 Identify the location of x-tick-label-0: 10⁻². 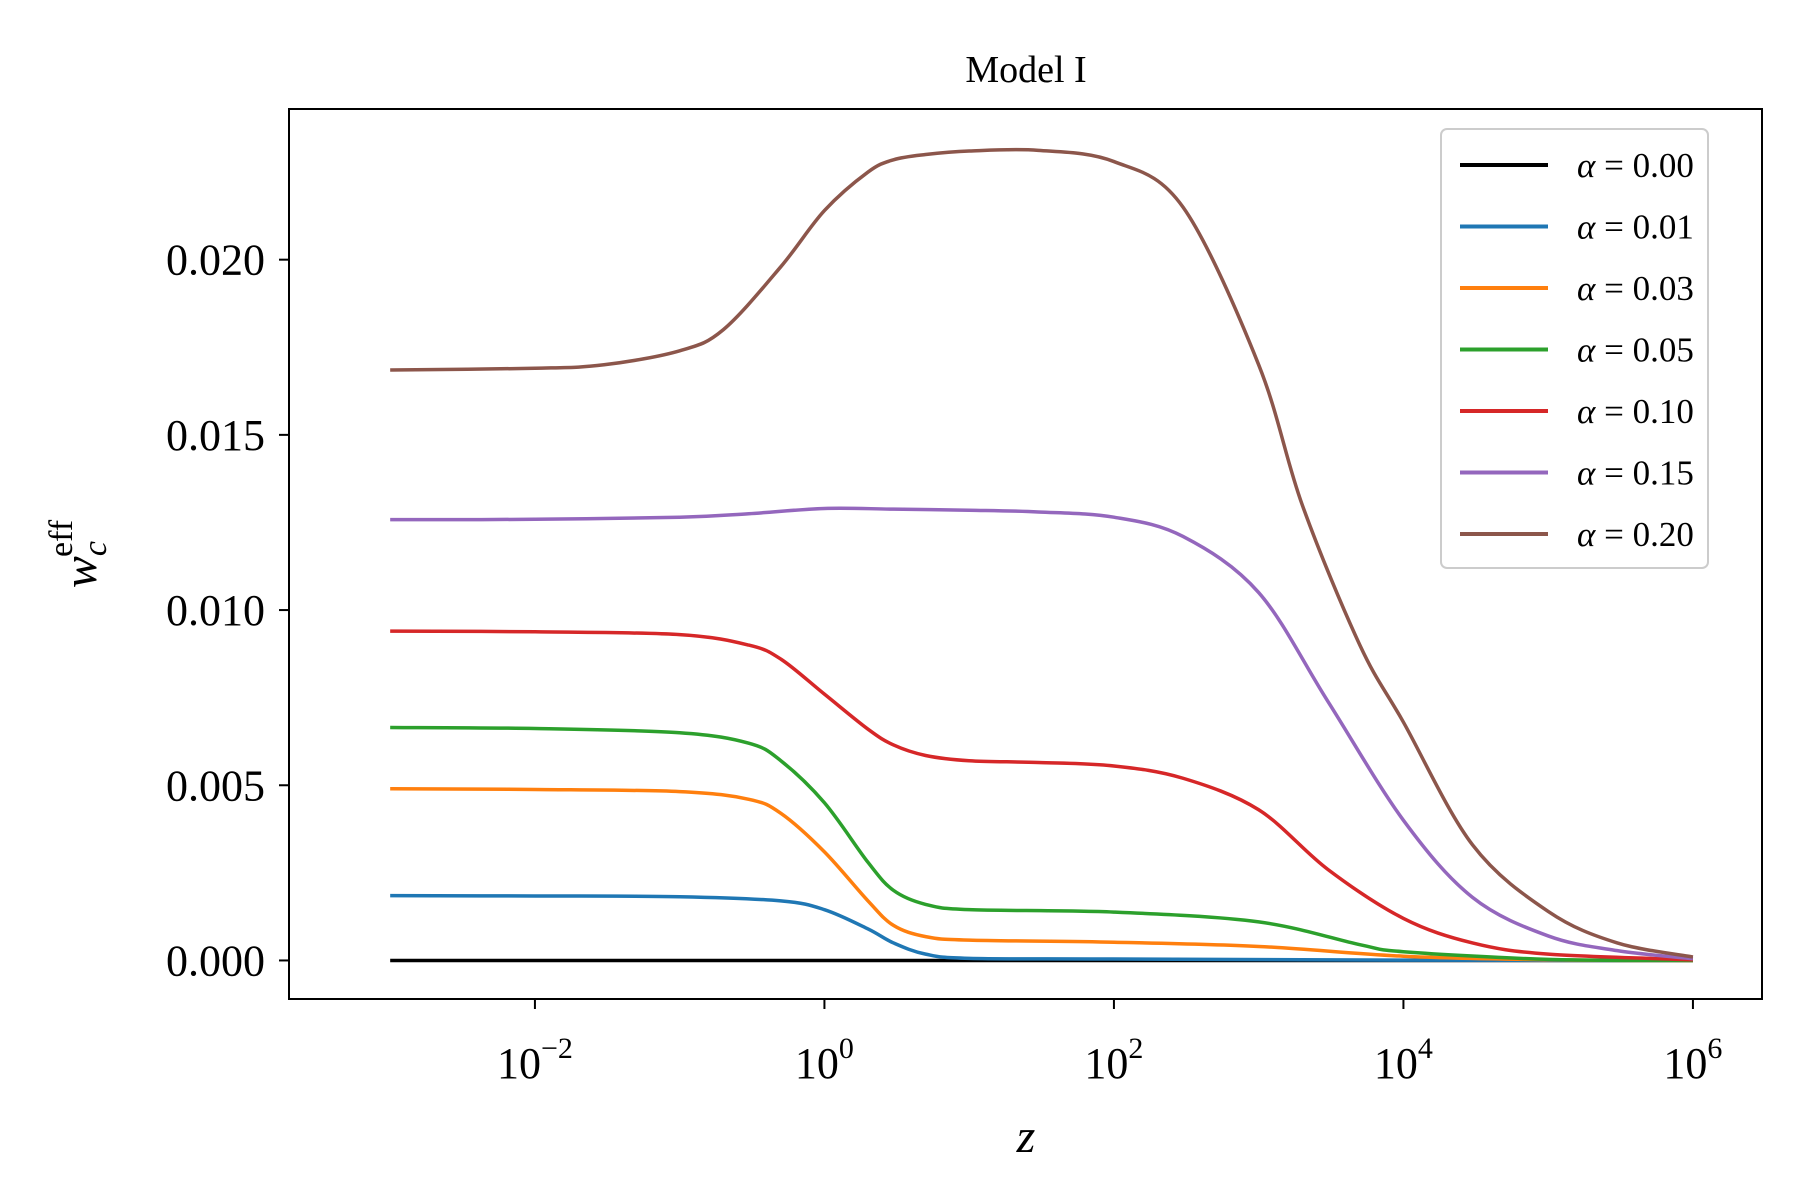
(535, 1060).